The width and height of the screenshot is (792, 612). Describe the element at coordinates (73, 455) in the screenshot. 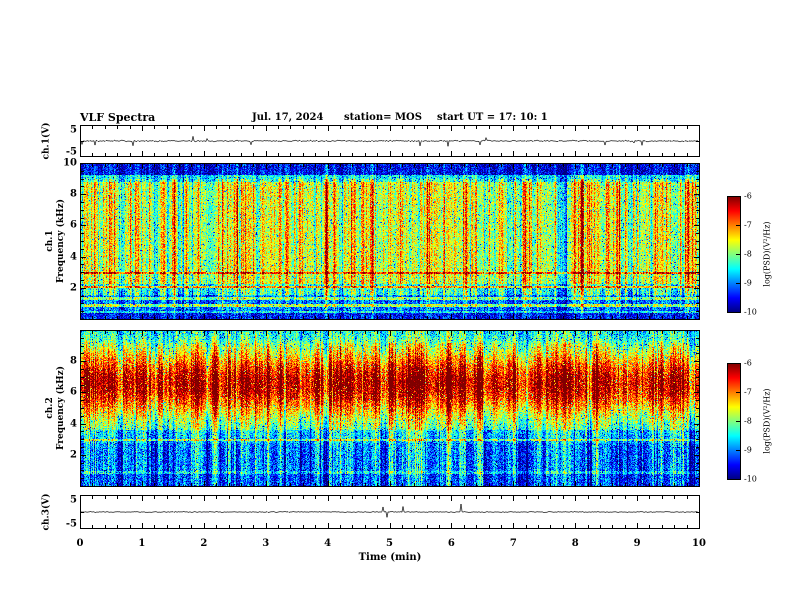

I see `ch2-freq-tick-2: 2` at that location.